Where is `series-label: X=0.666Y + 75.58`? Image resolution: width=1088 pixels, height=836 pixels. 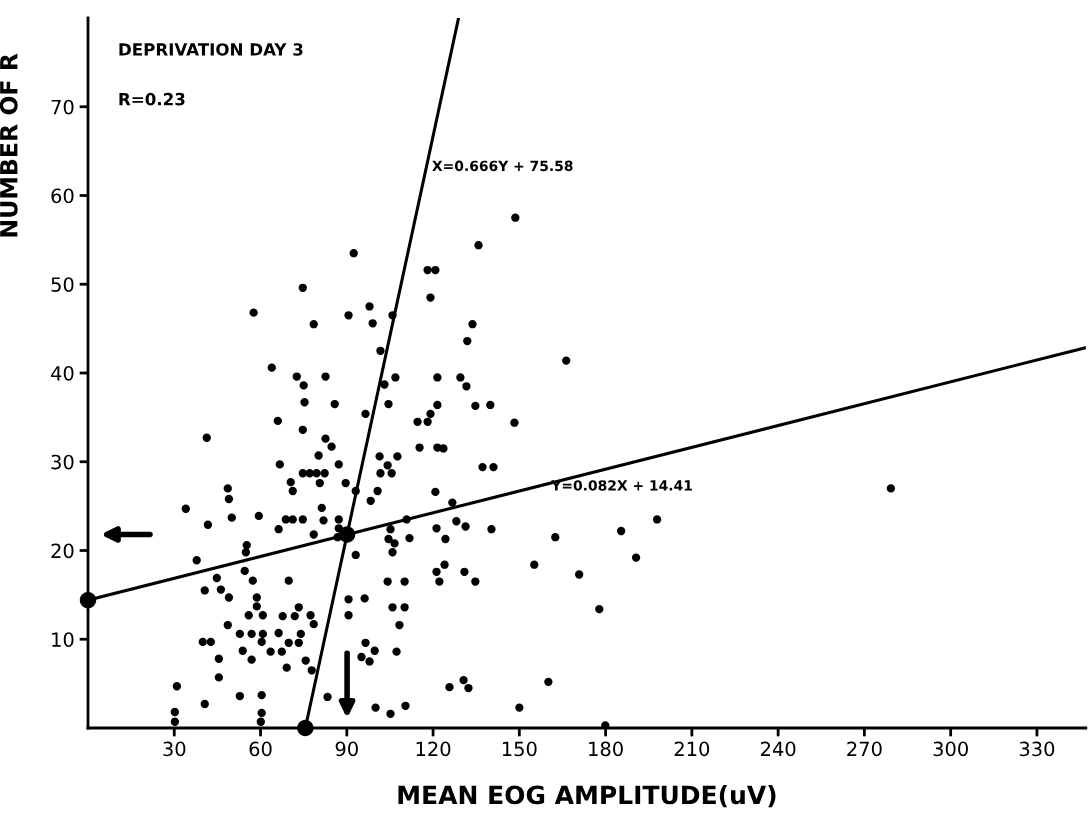
series-label: X=0.666Y + 75.58 is located at coordinates (502, 166).